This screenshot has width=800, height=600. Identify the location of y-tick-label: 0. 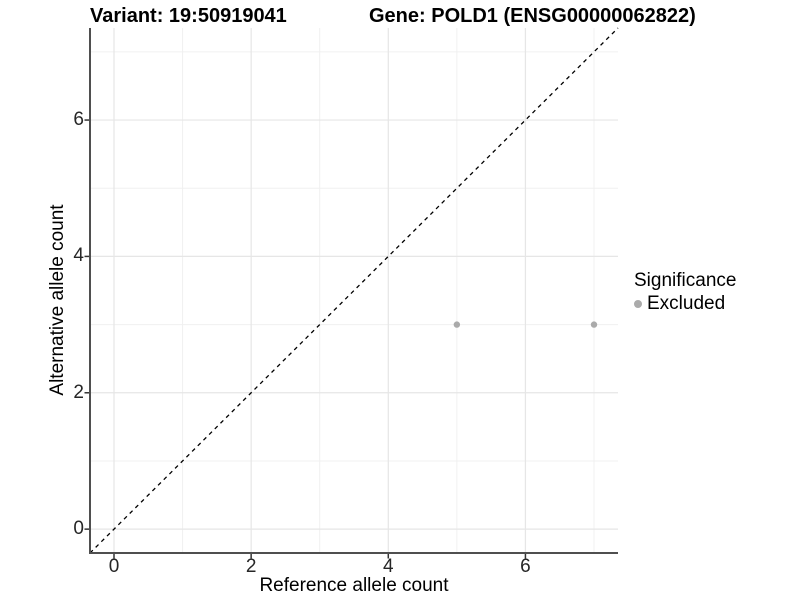
(78, 529).